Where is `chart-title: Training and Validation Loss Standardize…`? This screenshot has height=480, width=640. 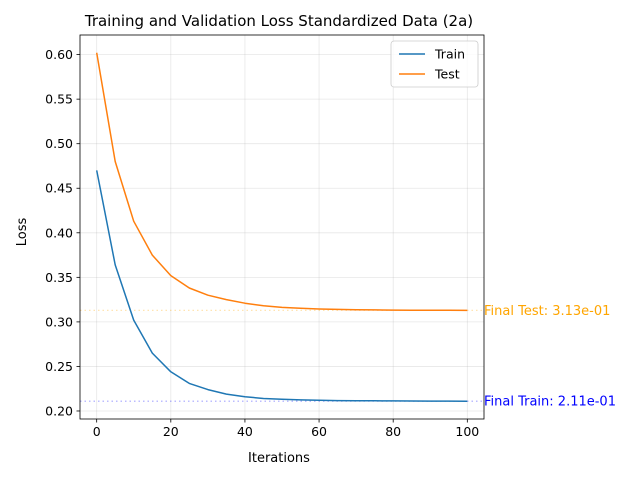
chart-title: Training and Validation Loss Standardize… is located at coordinates (278, 21).